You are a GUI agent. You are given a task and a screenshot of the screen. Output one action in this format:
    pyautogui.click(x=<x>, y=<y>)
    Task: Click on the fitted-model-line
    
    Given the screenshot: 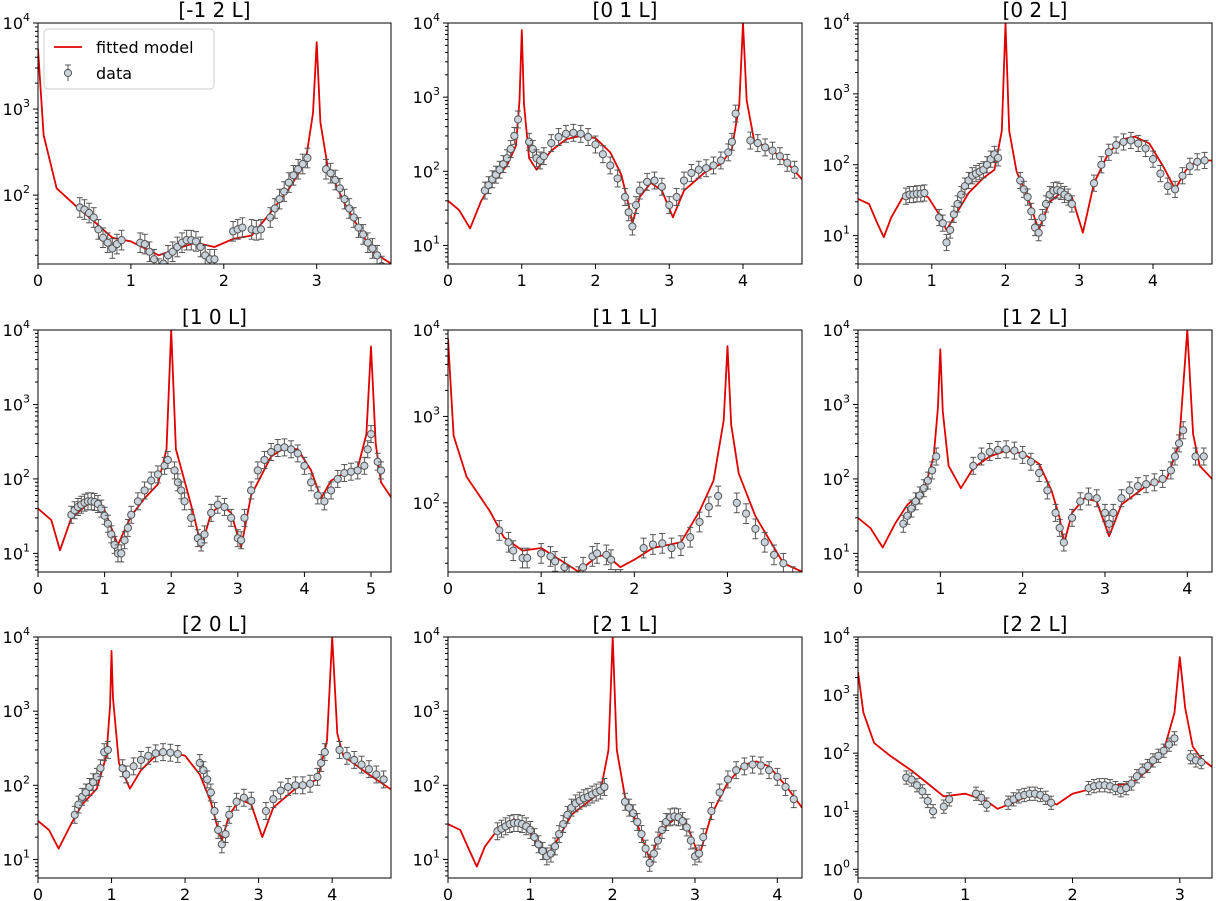 What is the action you would take?
    pyautogui.click(x=1035, y=131)
    